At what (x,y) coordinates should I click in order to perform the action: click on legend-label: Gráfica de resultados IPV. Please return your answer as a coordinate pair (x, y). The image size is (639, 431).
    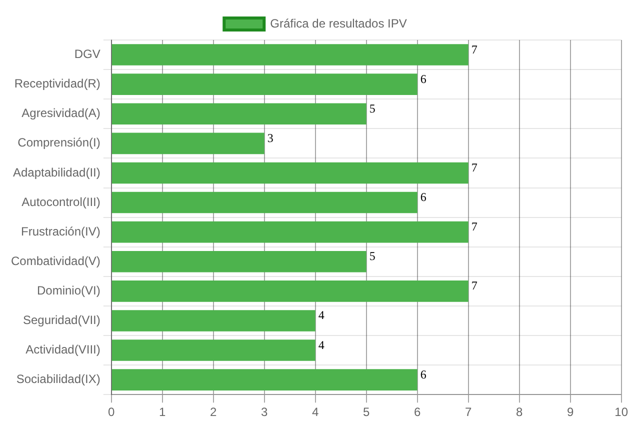
    Looking at the image, I should click on (338, 23).